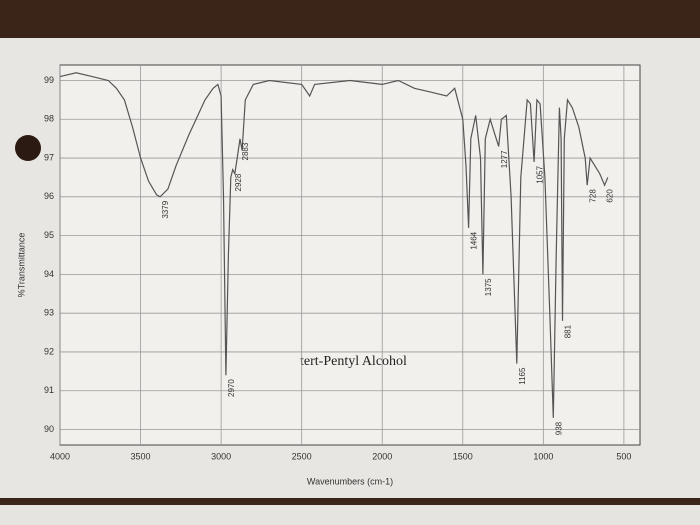  Describe the element at coordinates (221, 456) in the screenshot. I see `x-tick-label: 3000` at that location.